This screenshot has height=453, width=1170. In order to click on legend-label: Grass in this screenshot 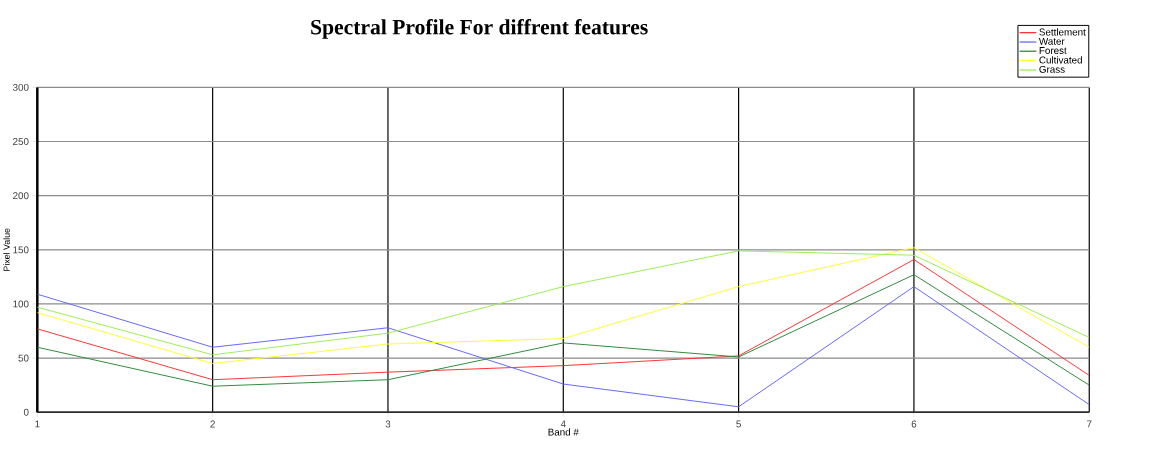, I will do `click(1052, 69)`.